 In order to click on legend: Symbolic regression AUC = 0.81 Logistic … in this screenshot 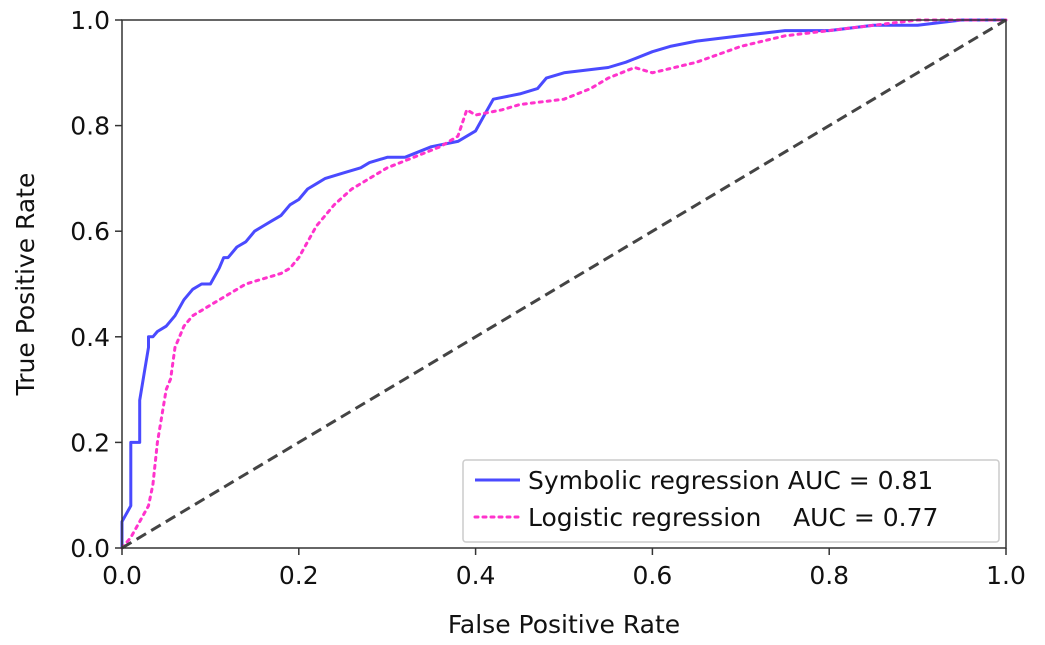, I will do `click(731, 501)`.